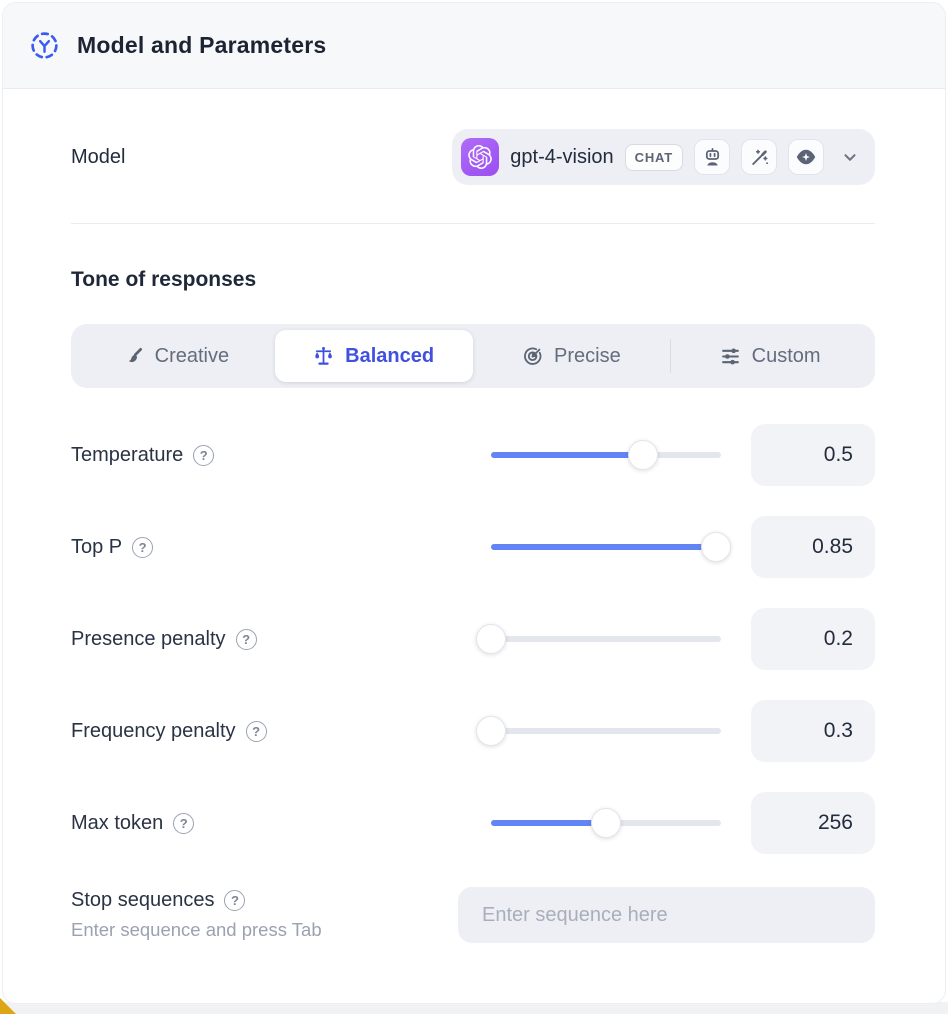  I want to click on top-p-slider, so click(611, 547).